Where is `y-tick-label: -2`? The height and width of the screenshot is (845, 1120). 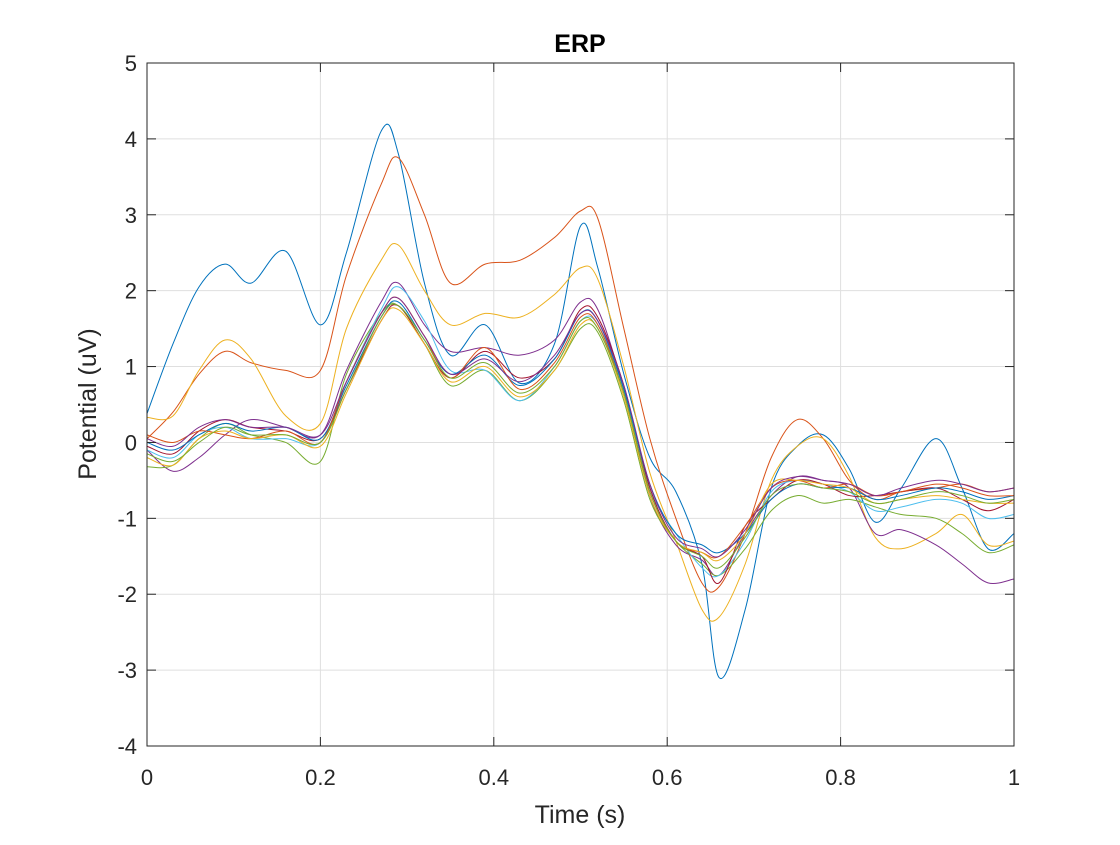
y-tick-label: -2 is located at coordinates (127, 594).